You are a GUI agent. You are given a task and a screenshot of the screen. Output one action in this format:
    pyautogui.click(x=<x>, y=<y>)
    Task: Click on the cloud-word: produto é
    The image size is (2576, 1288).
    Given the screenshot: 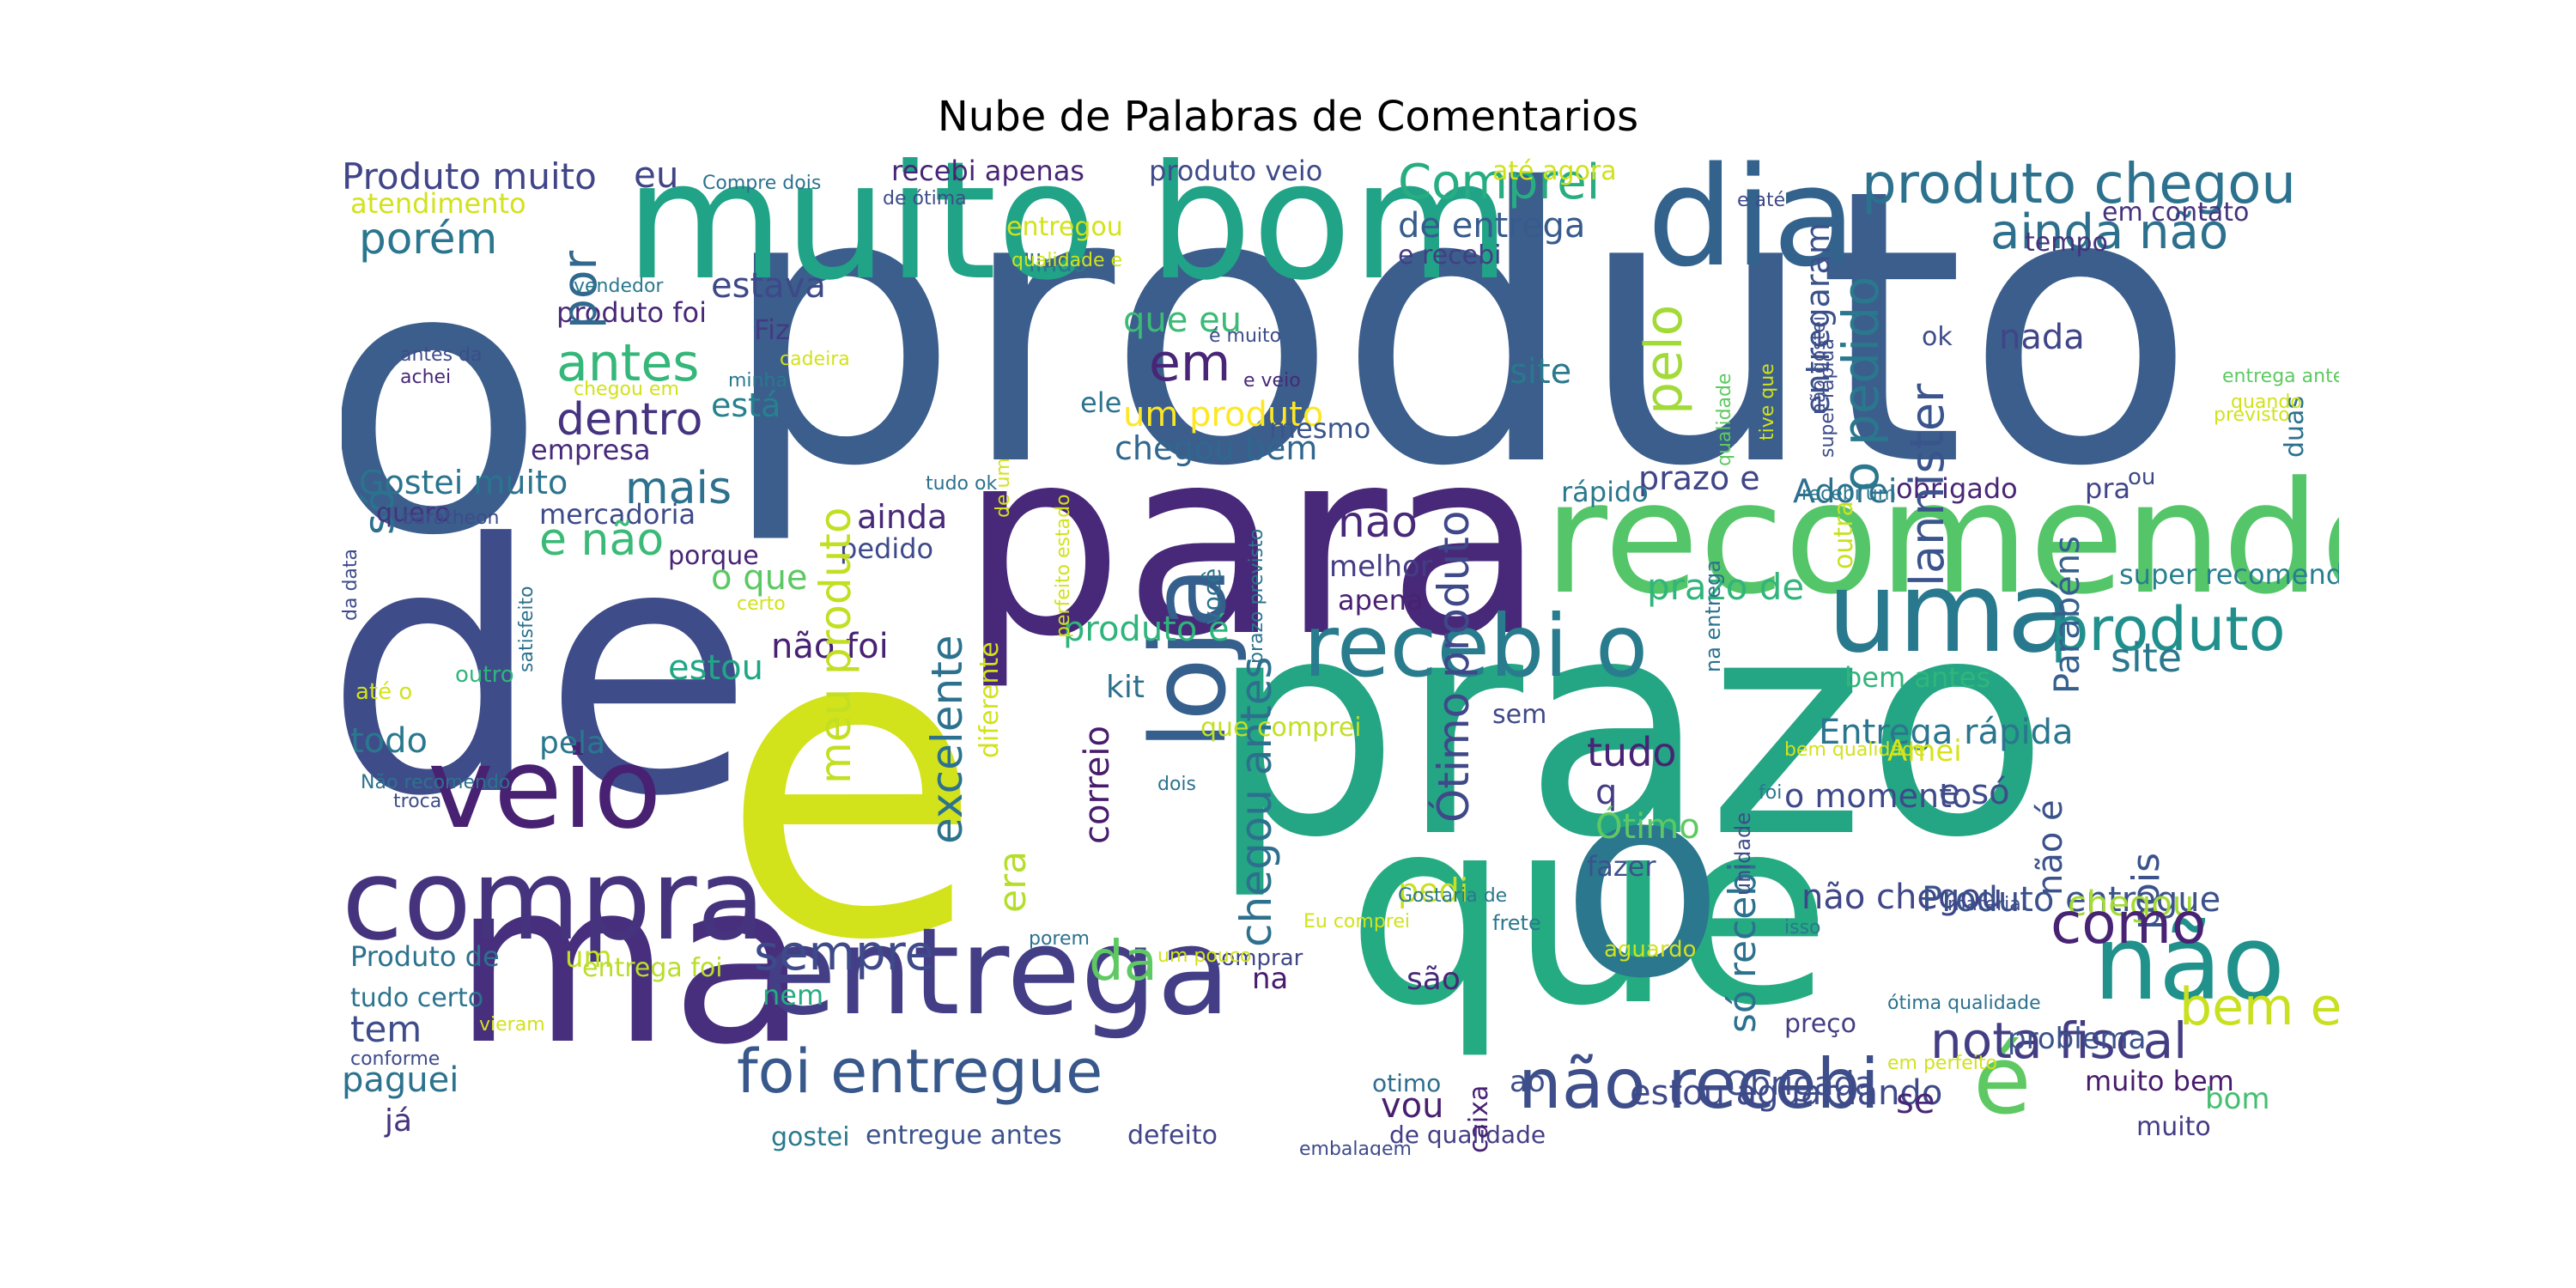 What is the action you would take?
    pyautogui.click(x=1146, y=629)
    